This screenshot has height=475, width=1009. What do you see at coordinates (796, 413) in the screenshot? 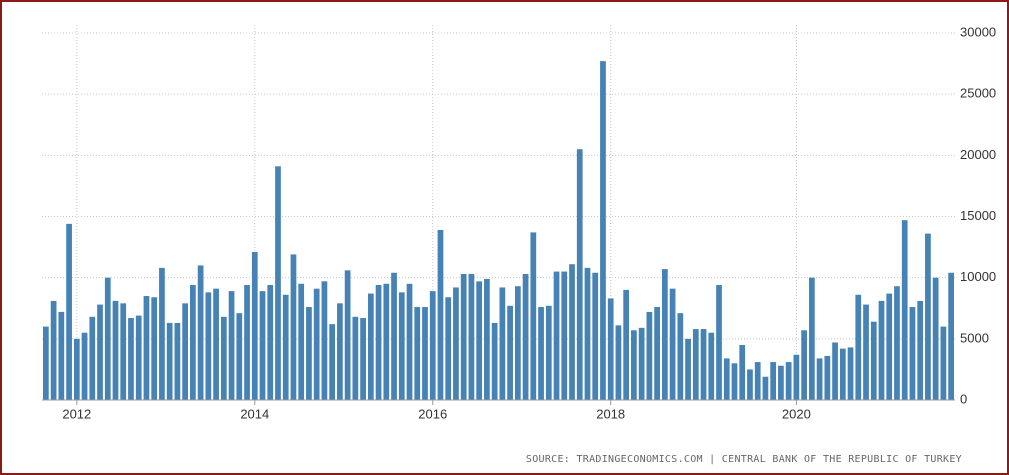
I see `x-tick-label: 2020` at bounding box center [796, 413].